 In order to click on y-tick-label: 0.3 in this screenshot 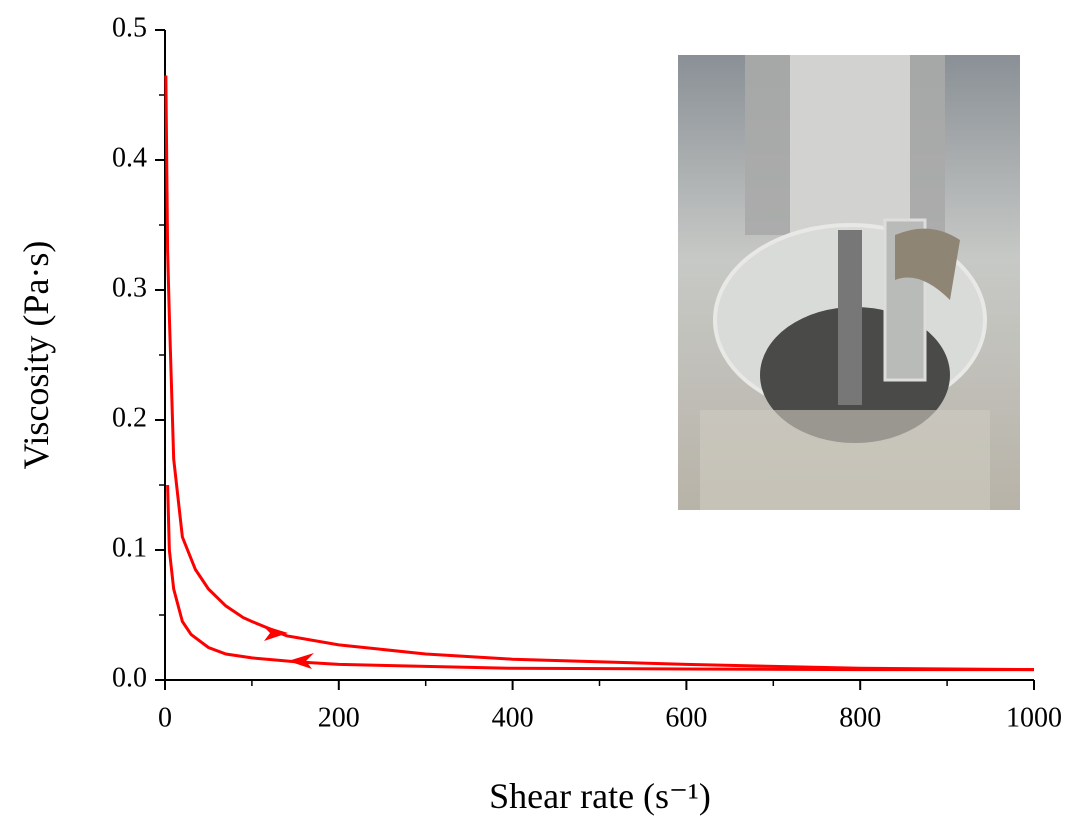, I will do `click(129, 287)`.